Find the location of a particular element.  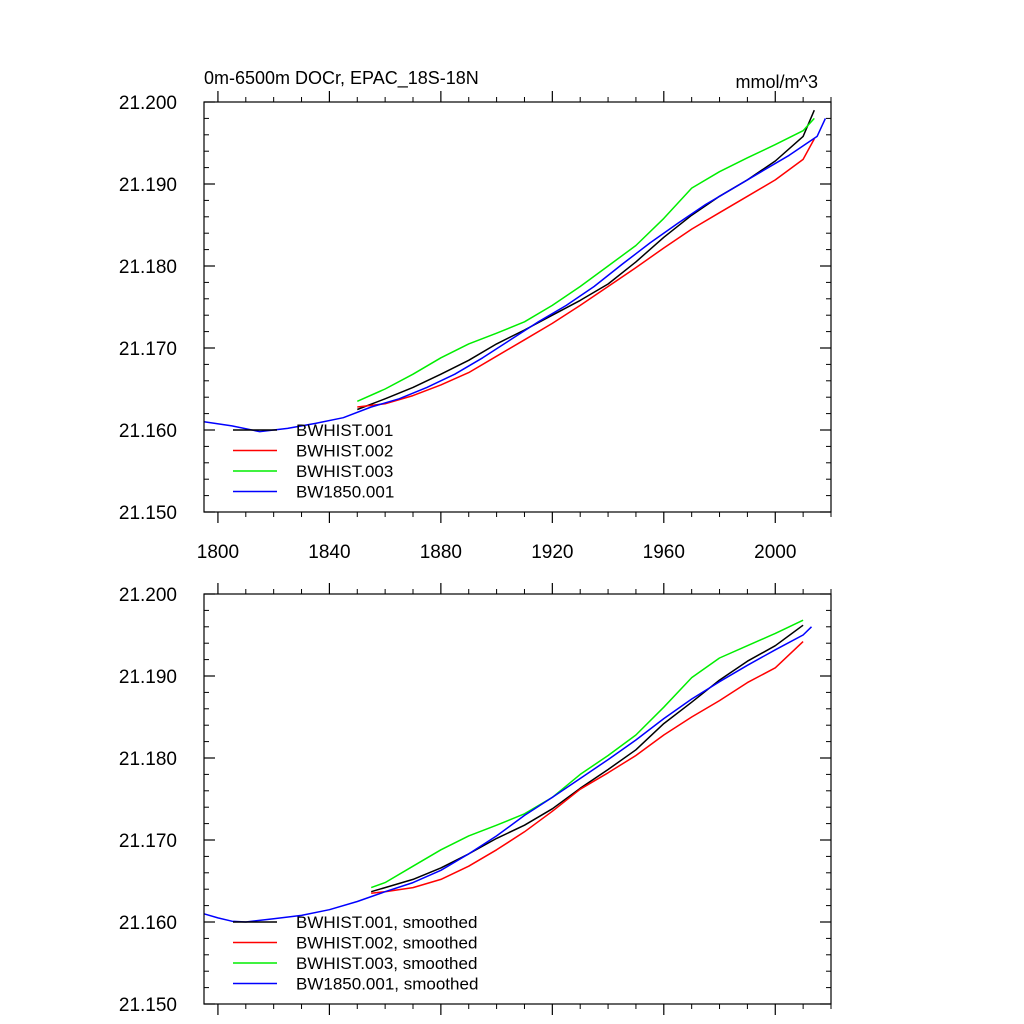

series-line-bwhist-003-smoothed is located at coordinates (587, 754).